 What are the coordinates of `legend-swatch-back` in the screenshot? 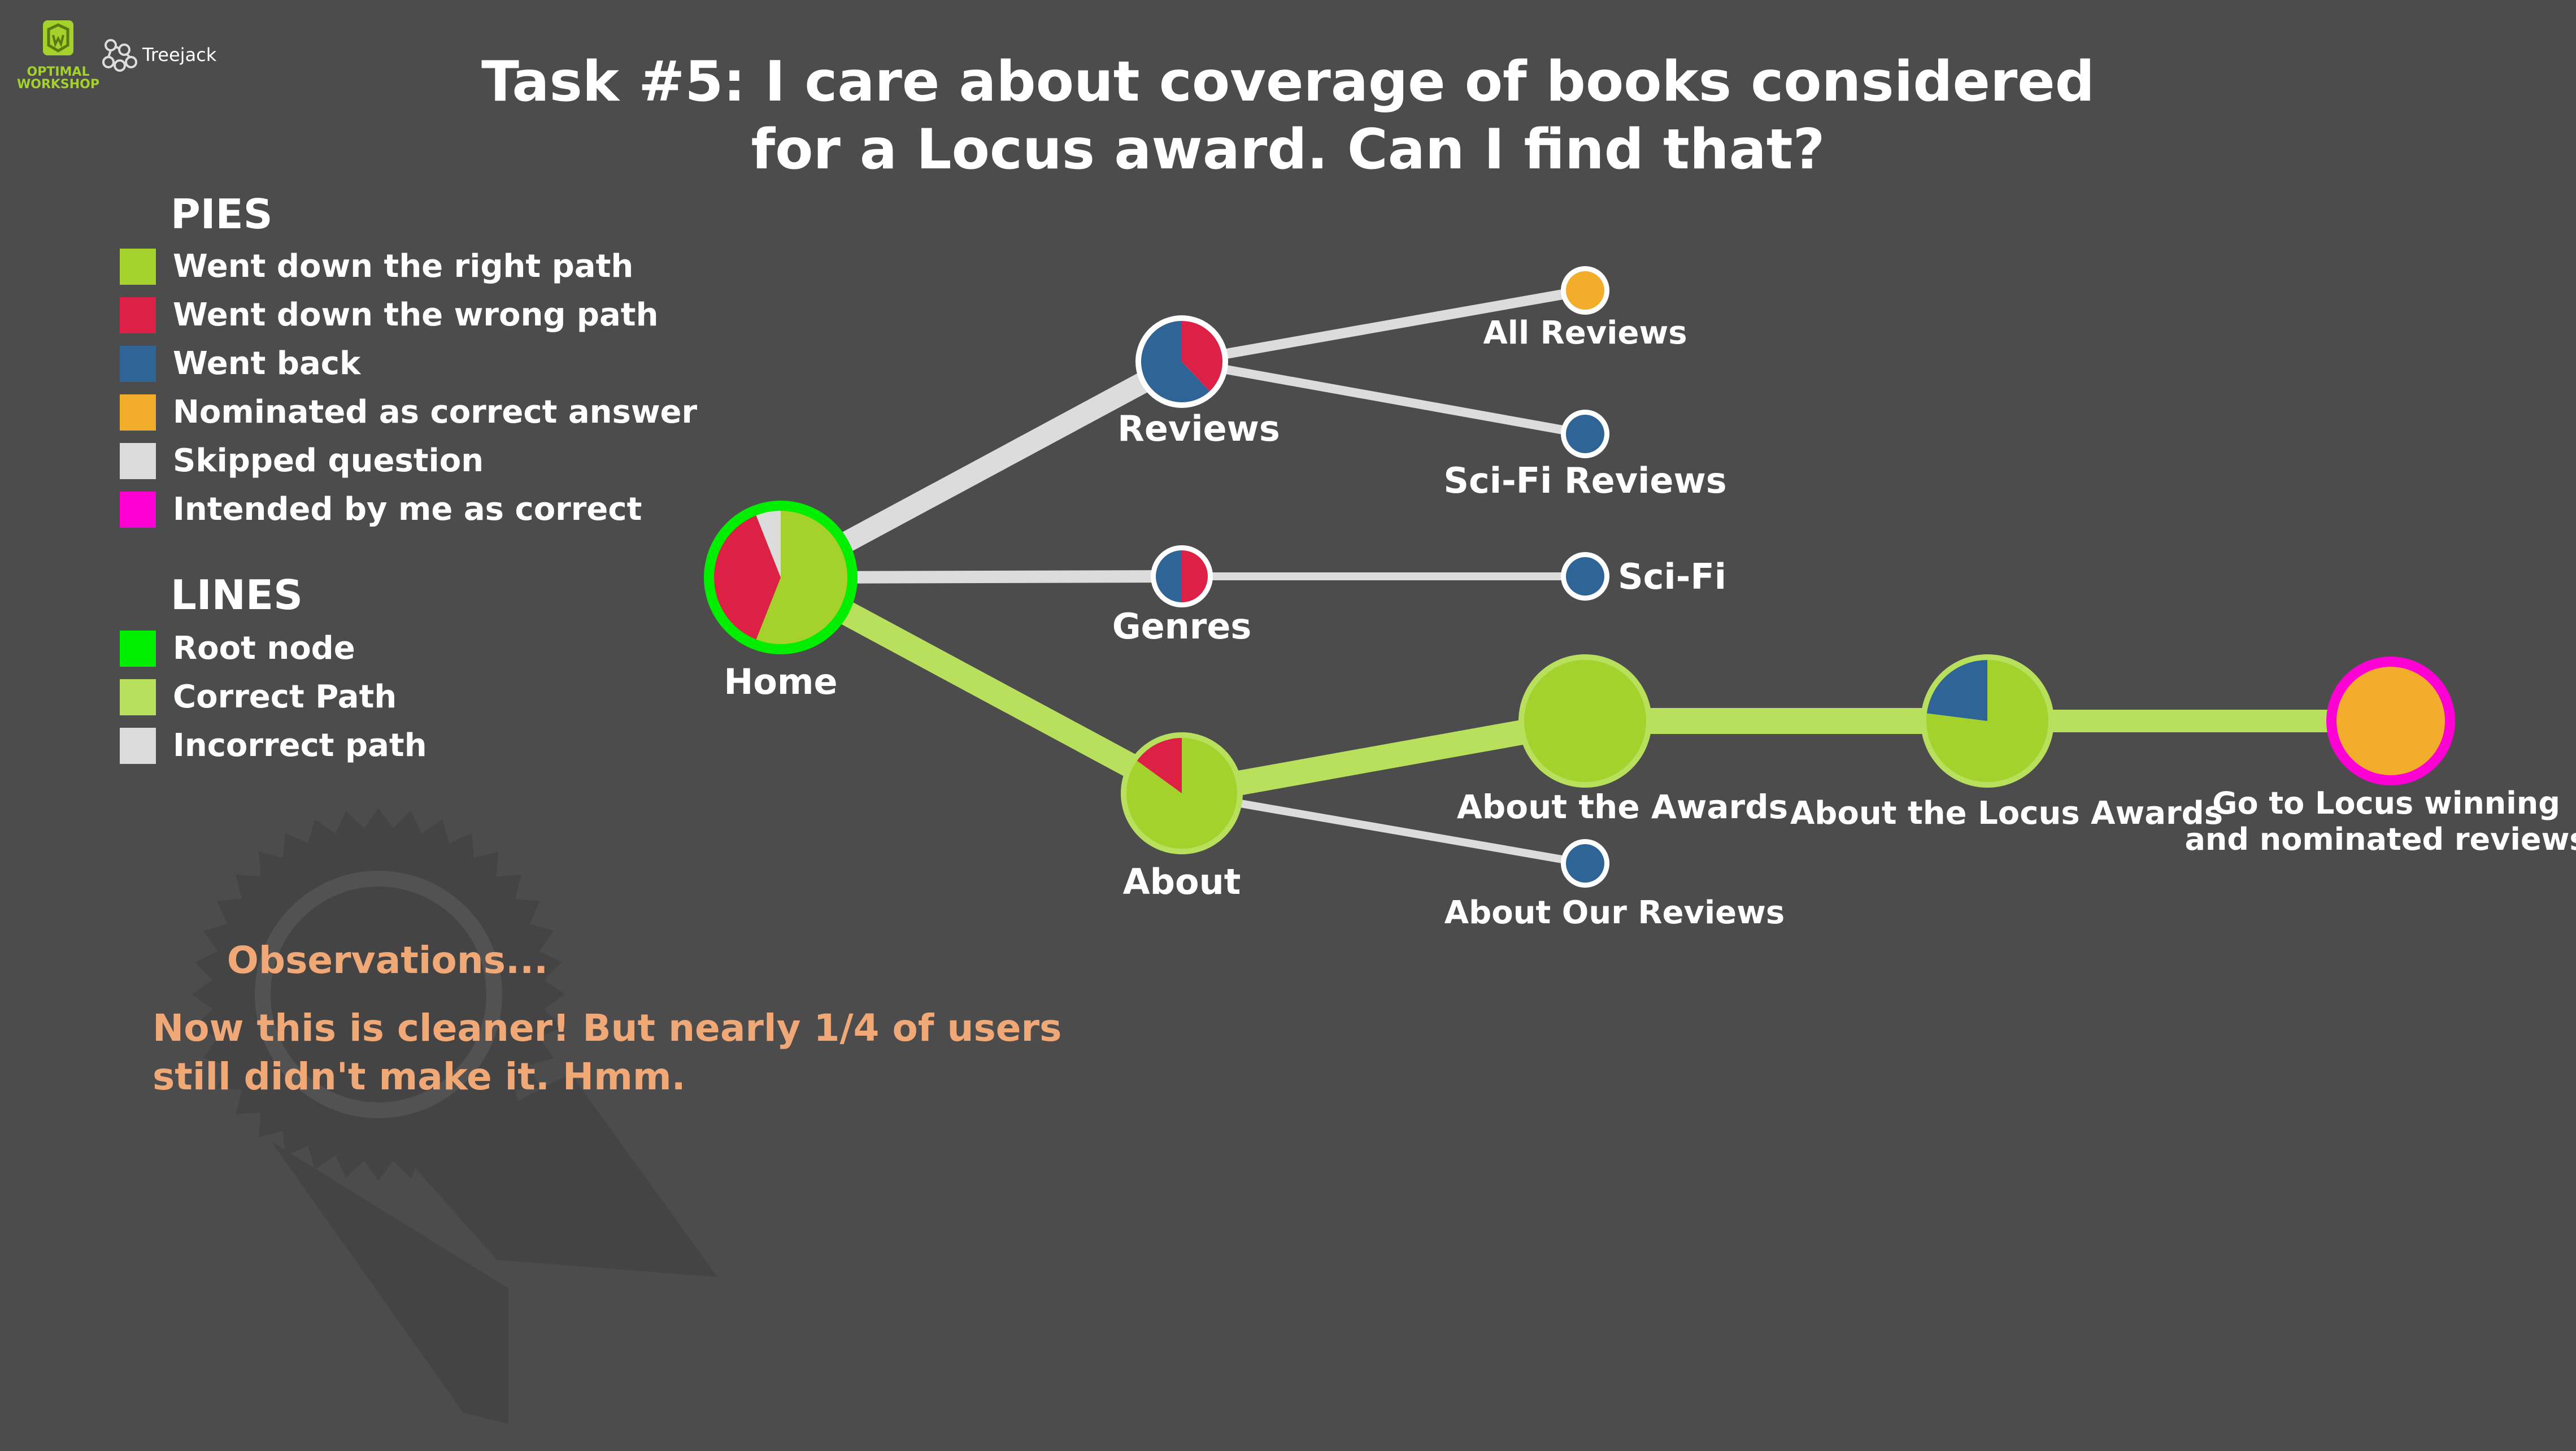 It's located at (138, 364).